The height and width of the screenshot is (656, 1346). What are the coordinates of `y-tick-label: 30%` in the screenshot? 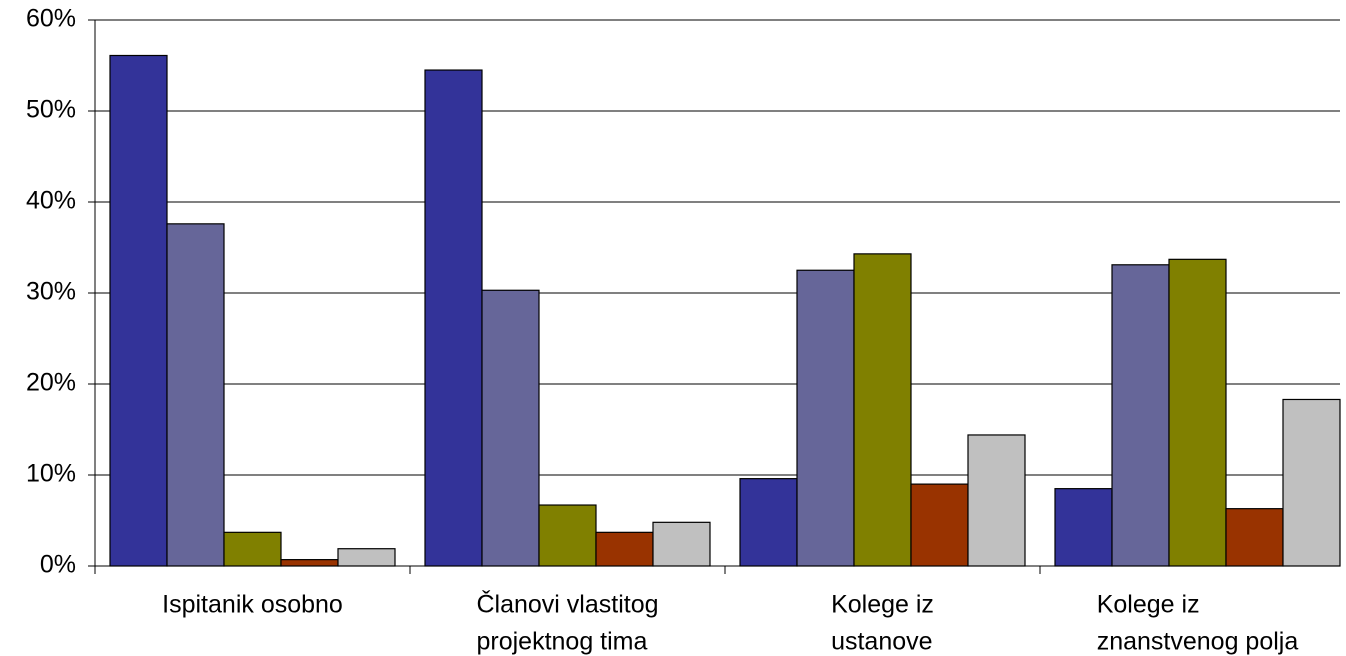 It's located at (51, 292).